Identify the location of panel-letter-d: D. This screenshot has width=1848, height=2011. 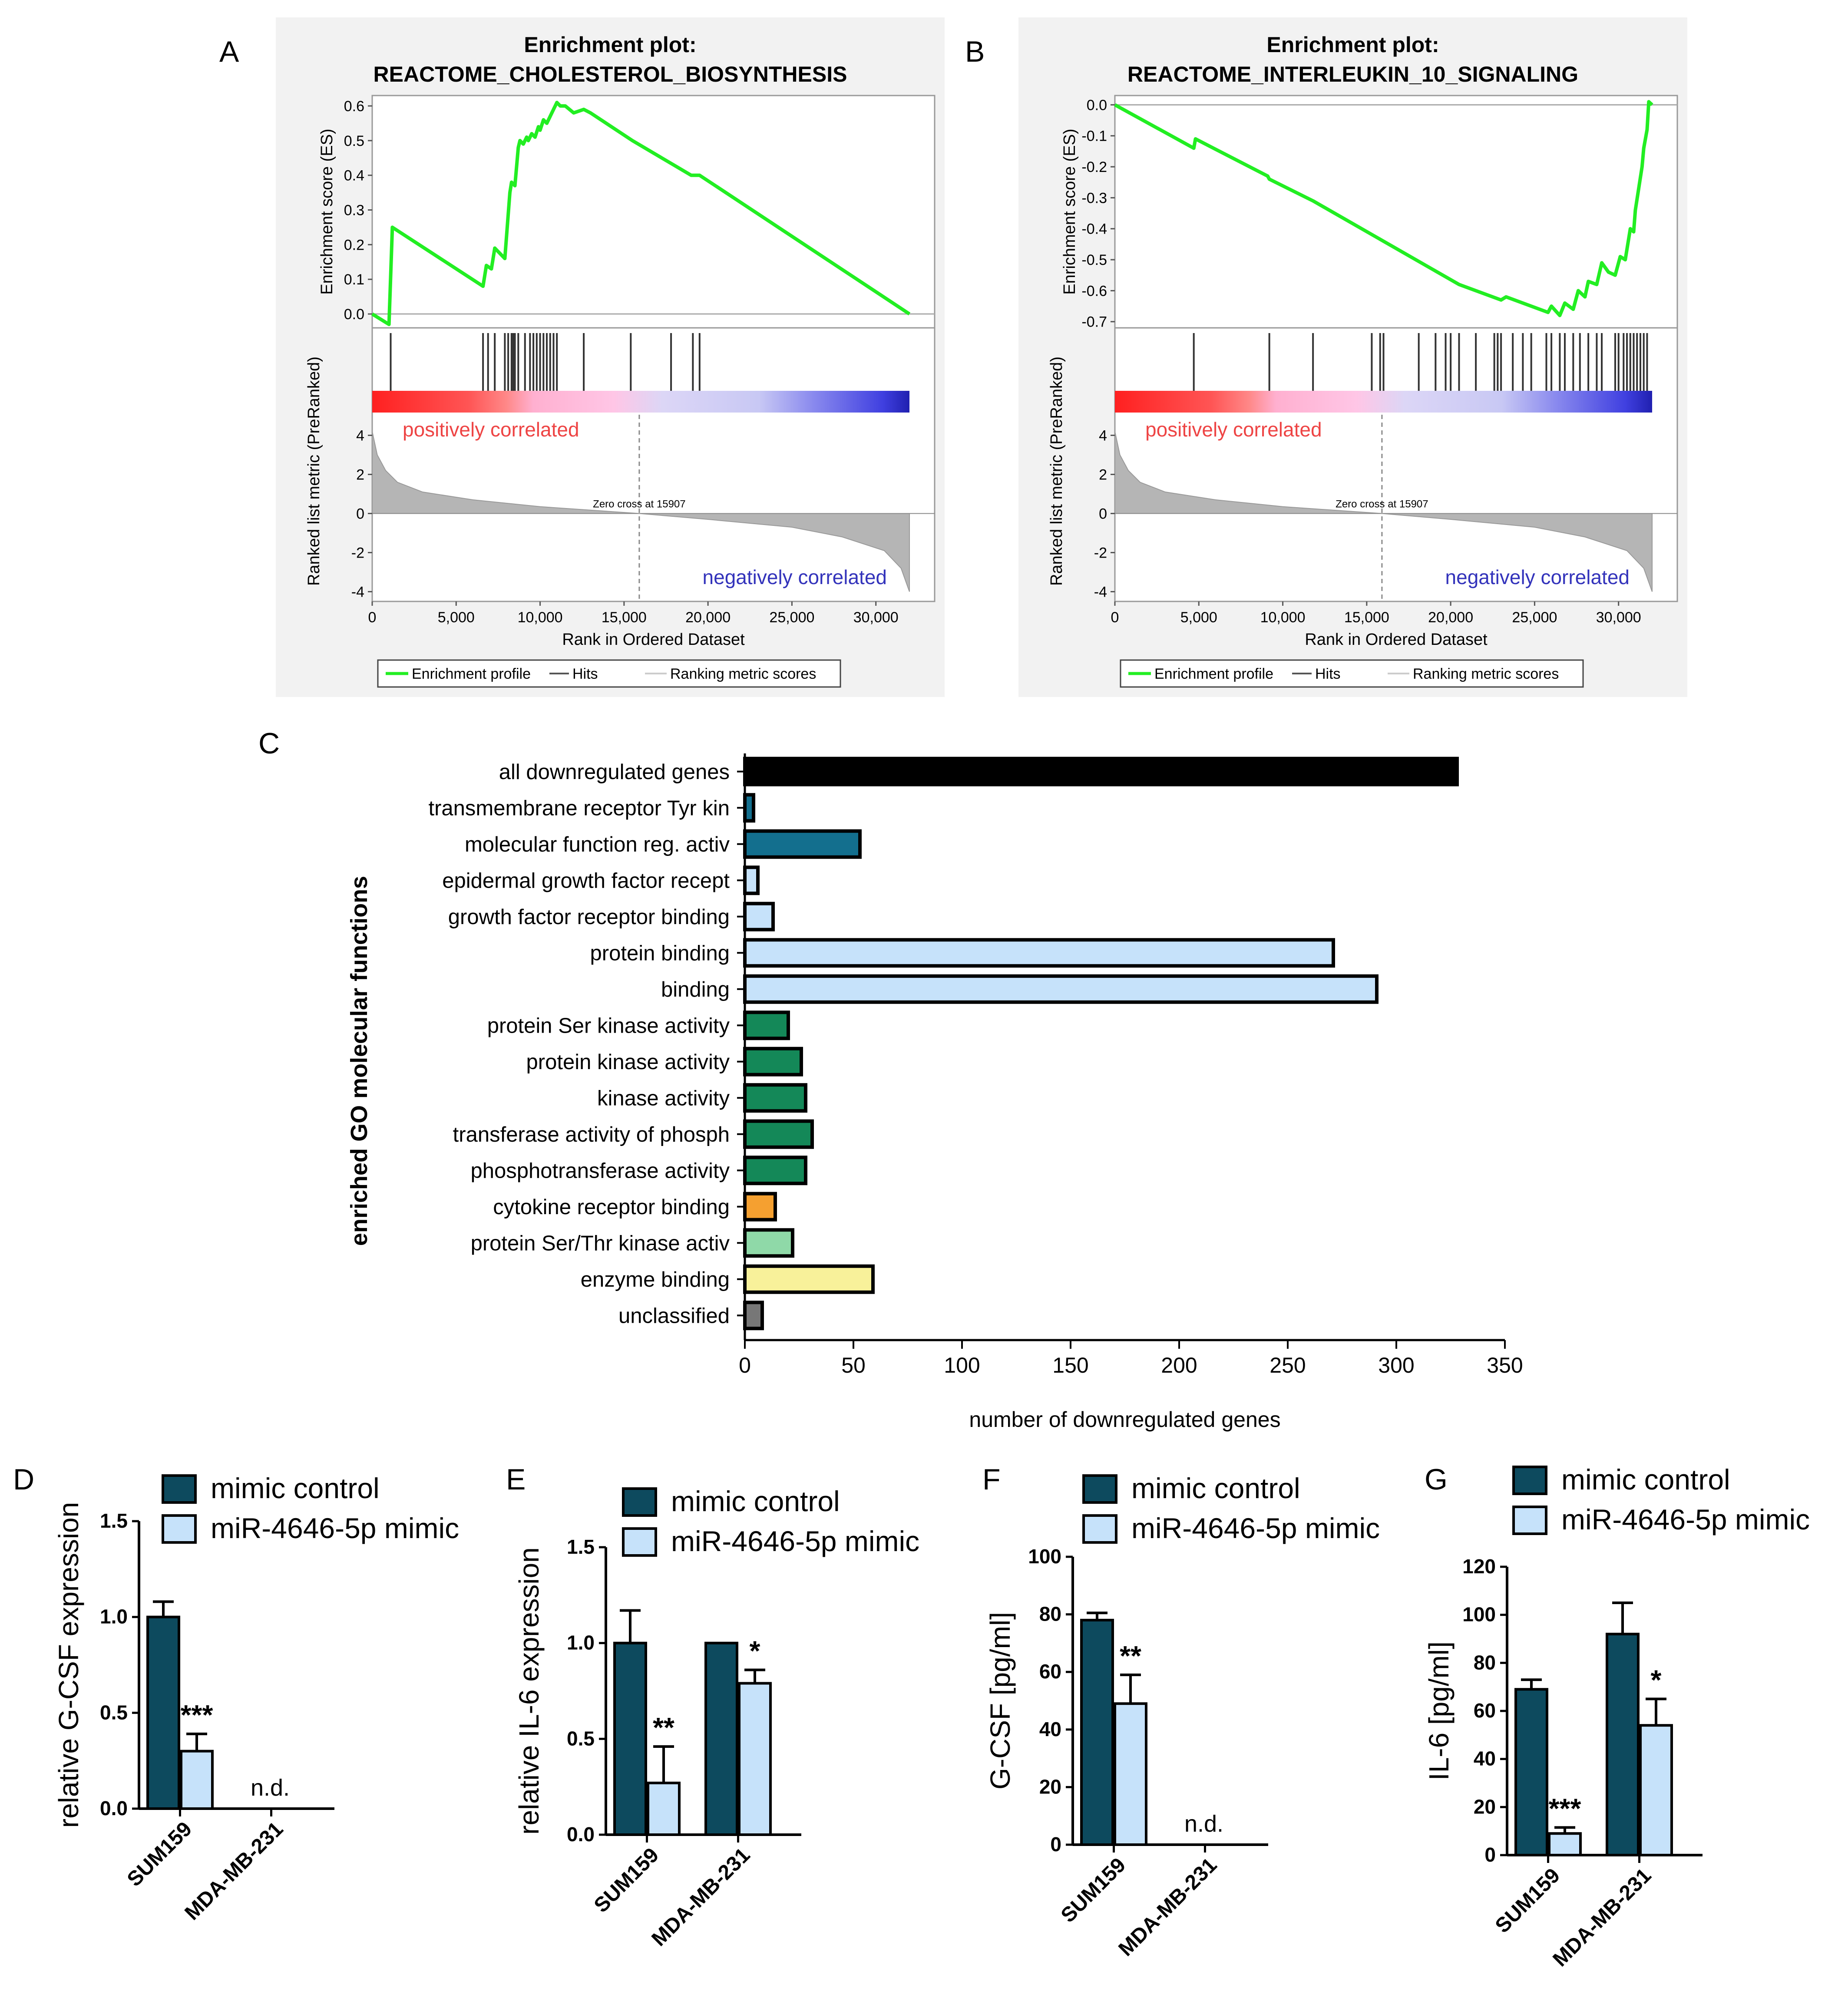
(23, 1480).